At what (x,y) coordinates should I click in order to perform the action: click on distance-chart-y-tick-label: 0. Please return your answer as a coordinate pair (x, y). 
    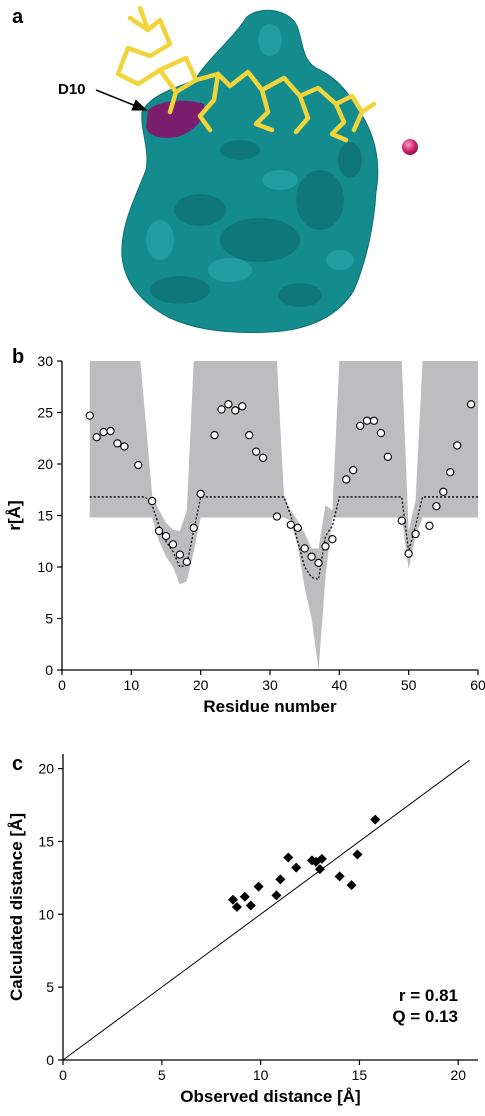
    Looking at the image, I should click on (50, 1060).